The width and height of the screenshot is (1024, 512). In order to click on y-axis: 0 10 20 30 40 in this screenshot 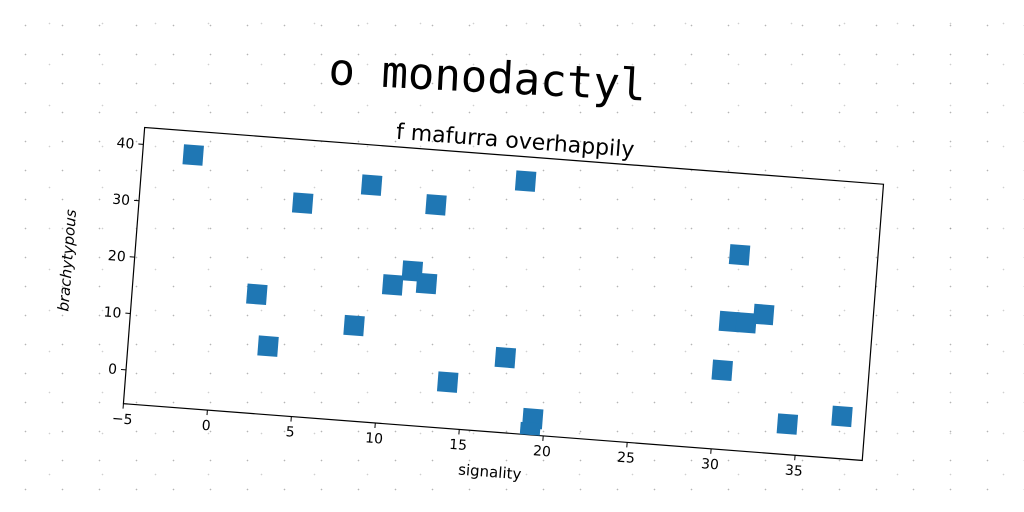, I will do `click(123, 256)`.